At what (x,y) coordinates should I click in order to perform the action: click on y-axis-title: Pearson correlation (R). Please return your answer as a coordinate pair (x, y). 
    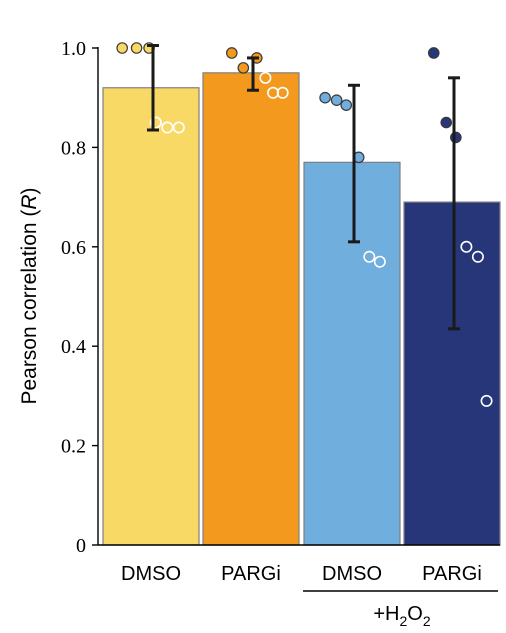
    Looking at the image, I should click on (29, 295).